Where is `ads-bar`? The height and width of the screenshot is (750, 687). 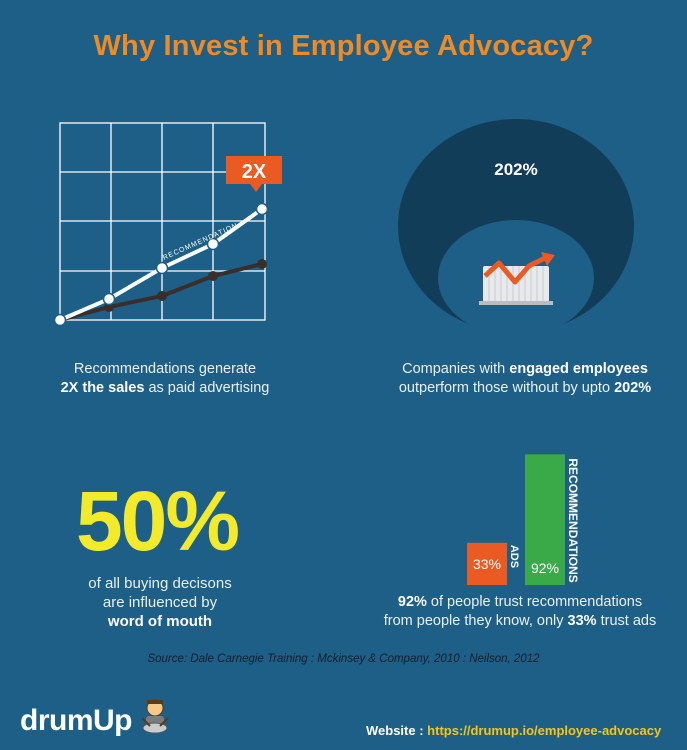 ads-bar is located at coordinates (487, 563).